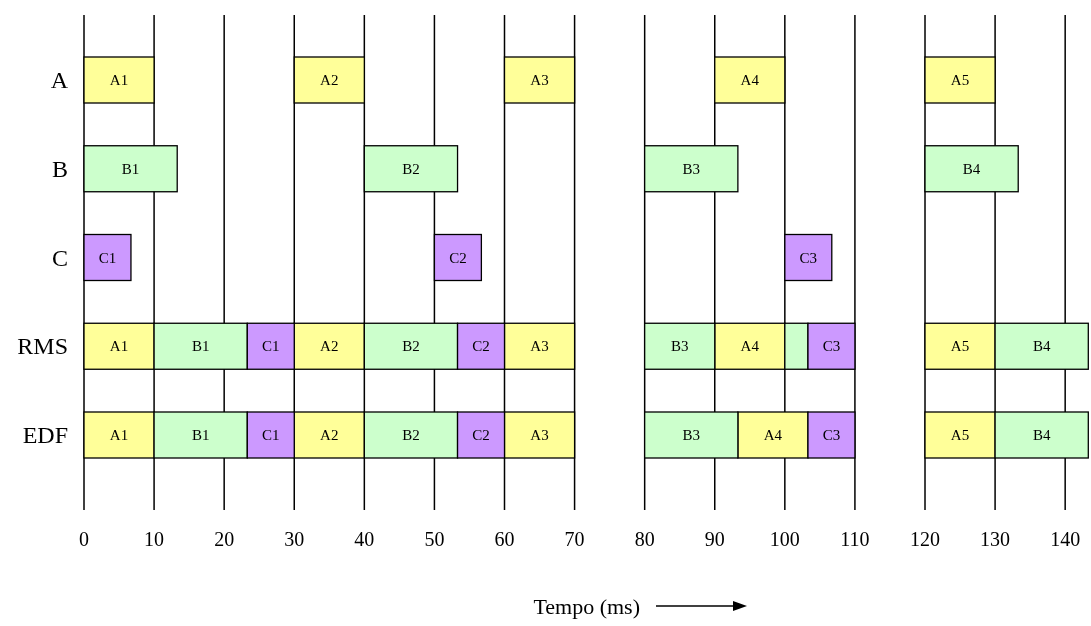 The image size is (1091, 626). Describe the element at coordinates (1065, 539) in the screenshot. I see `x-tick-label: 140` at that location.